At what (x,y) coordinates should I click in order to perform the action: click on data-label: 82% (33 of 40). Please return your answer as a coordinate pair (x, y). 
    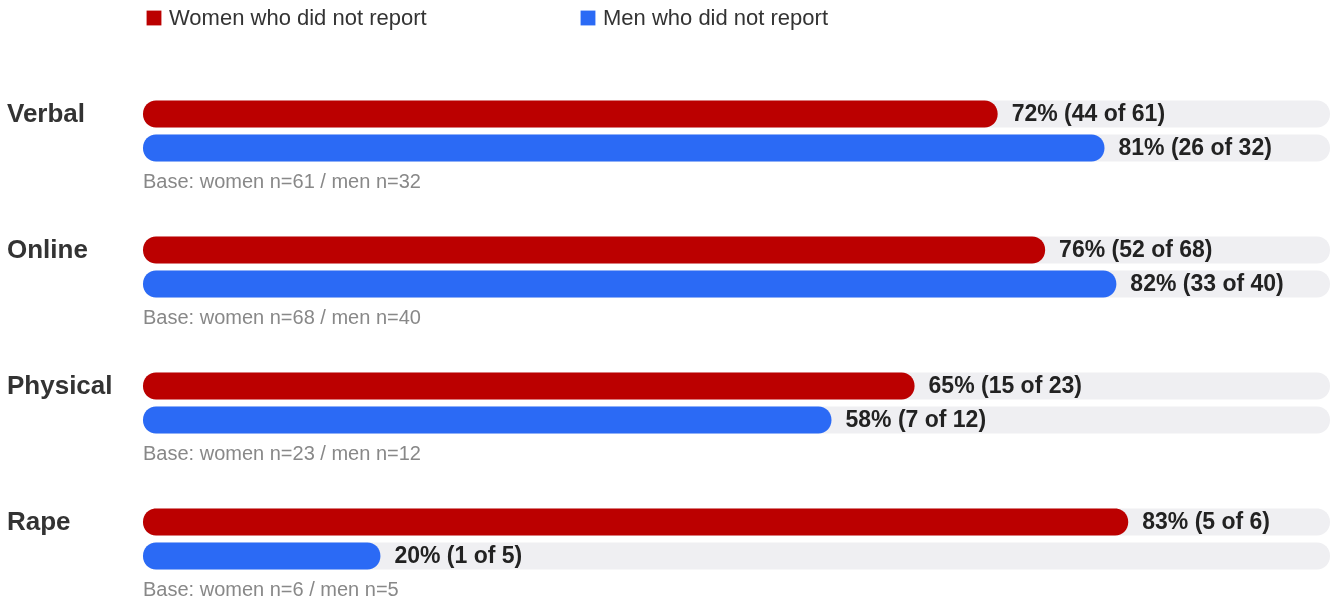
    Looking at the image, I should click on (1207, 283).